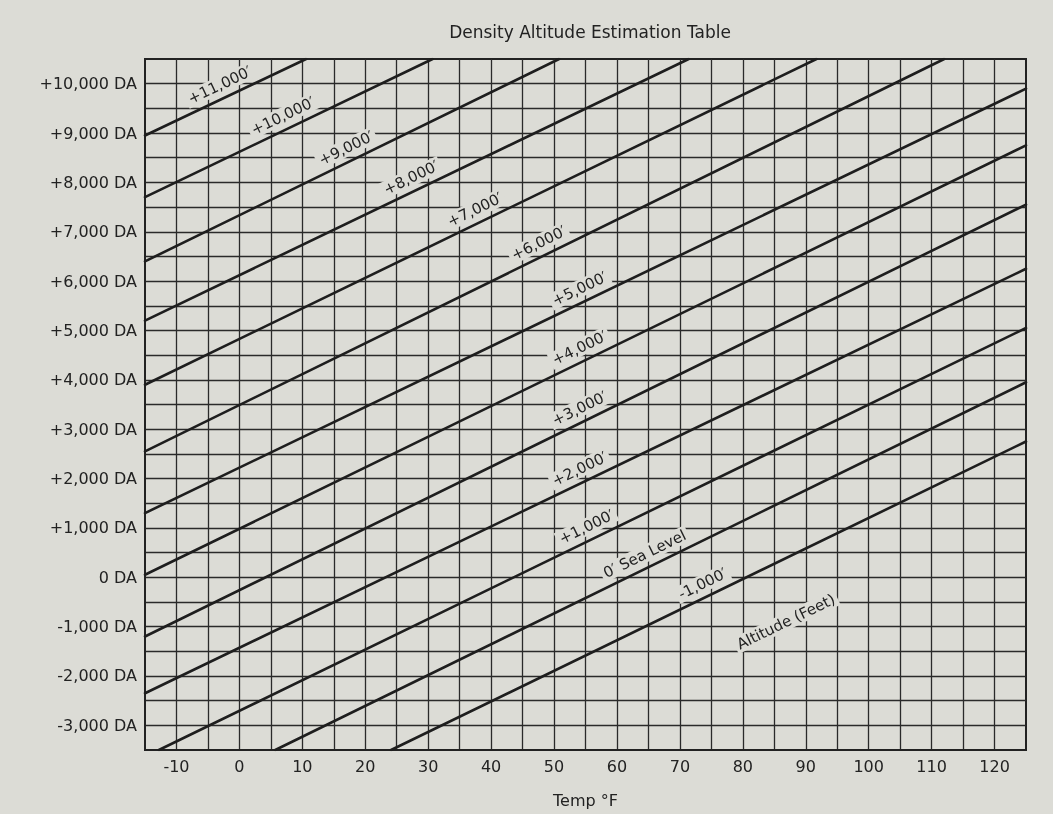 The image size is (1053, 814). What do you see at coordinates (491, 766) in the screenshot?
I see `x-tick-label: 40` at bounding box center [491, 766].